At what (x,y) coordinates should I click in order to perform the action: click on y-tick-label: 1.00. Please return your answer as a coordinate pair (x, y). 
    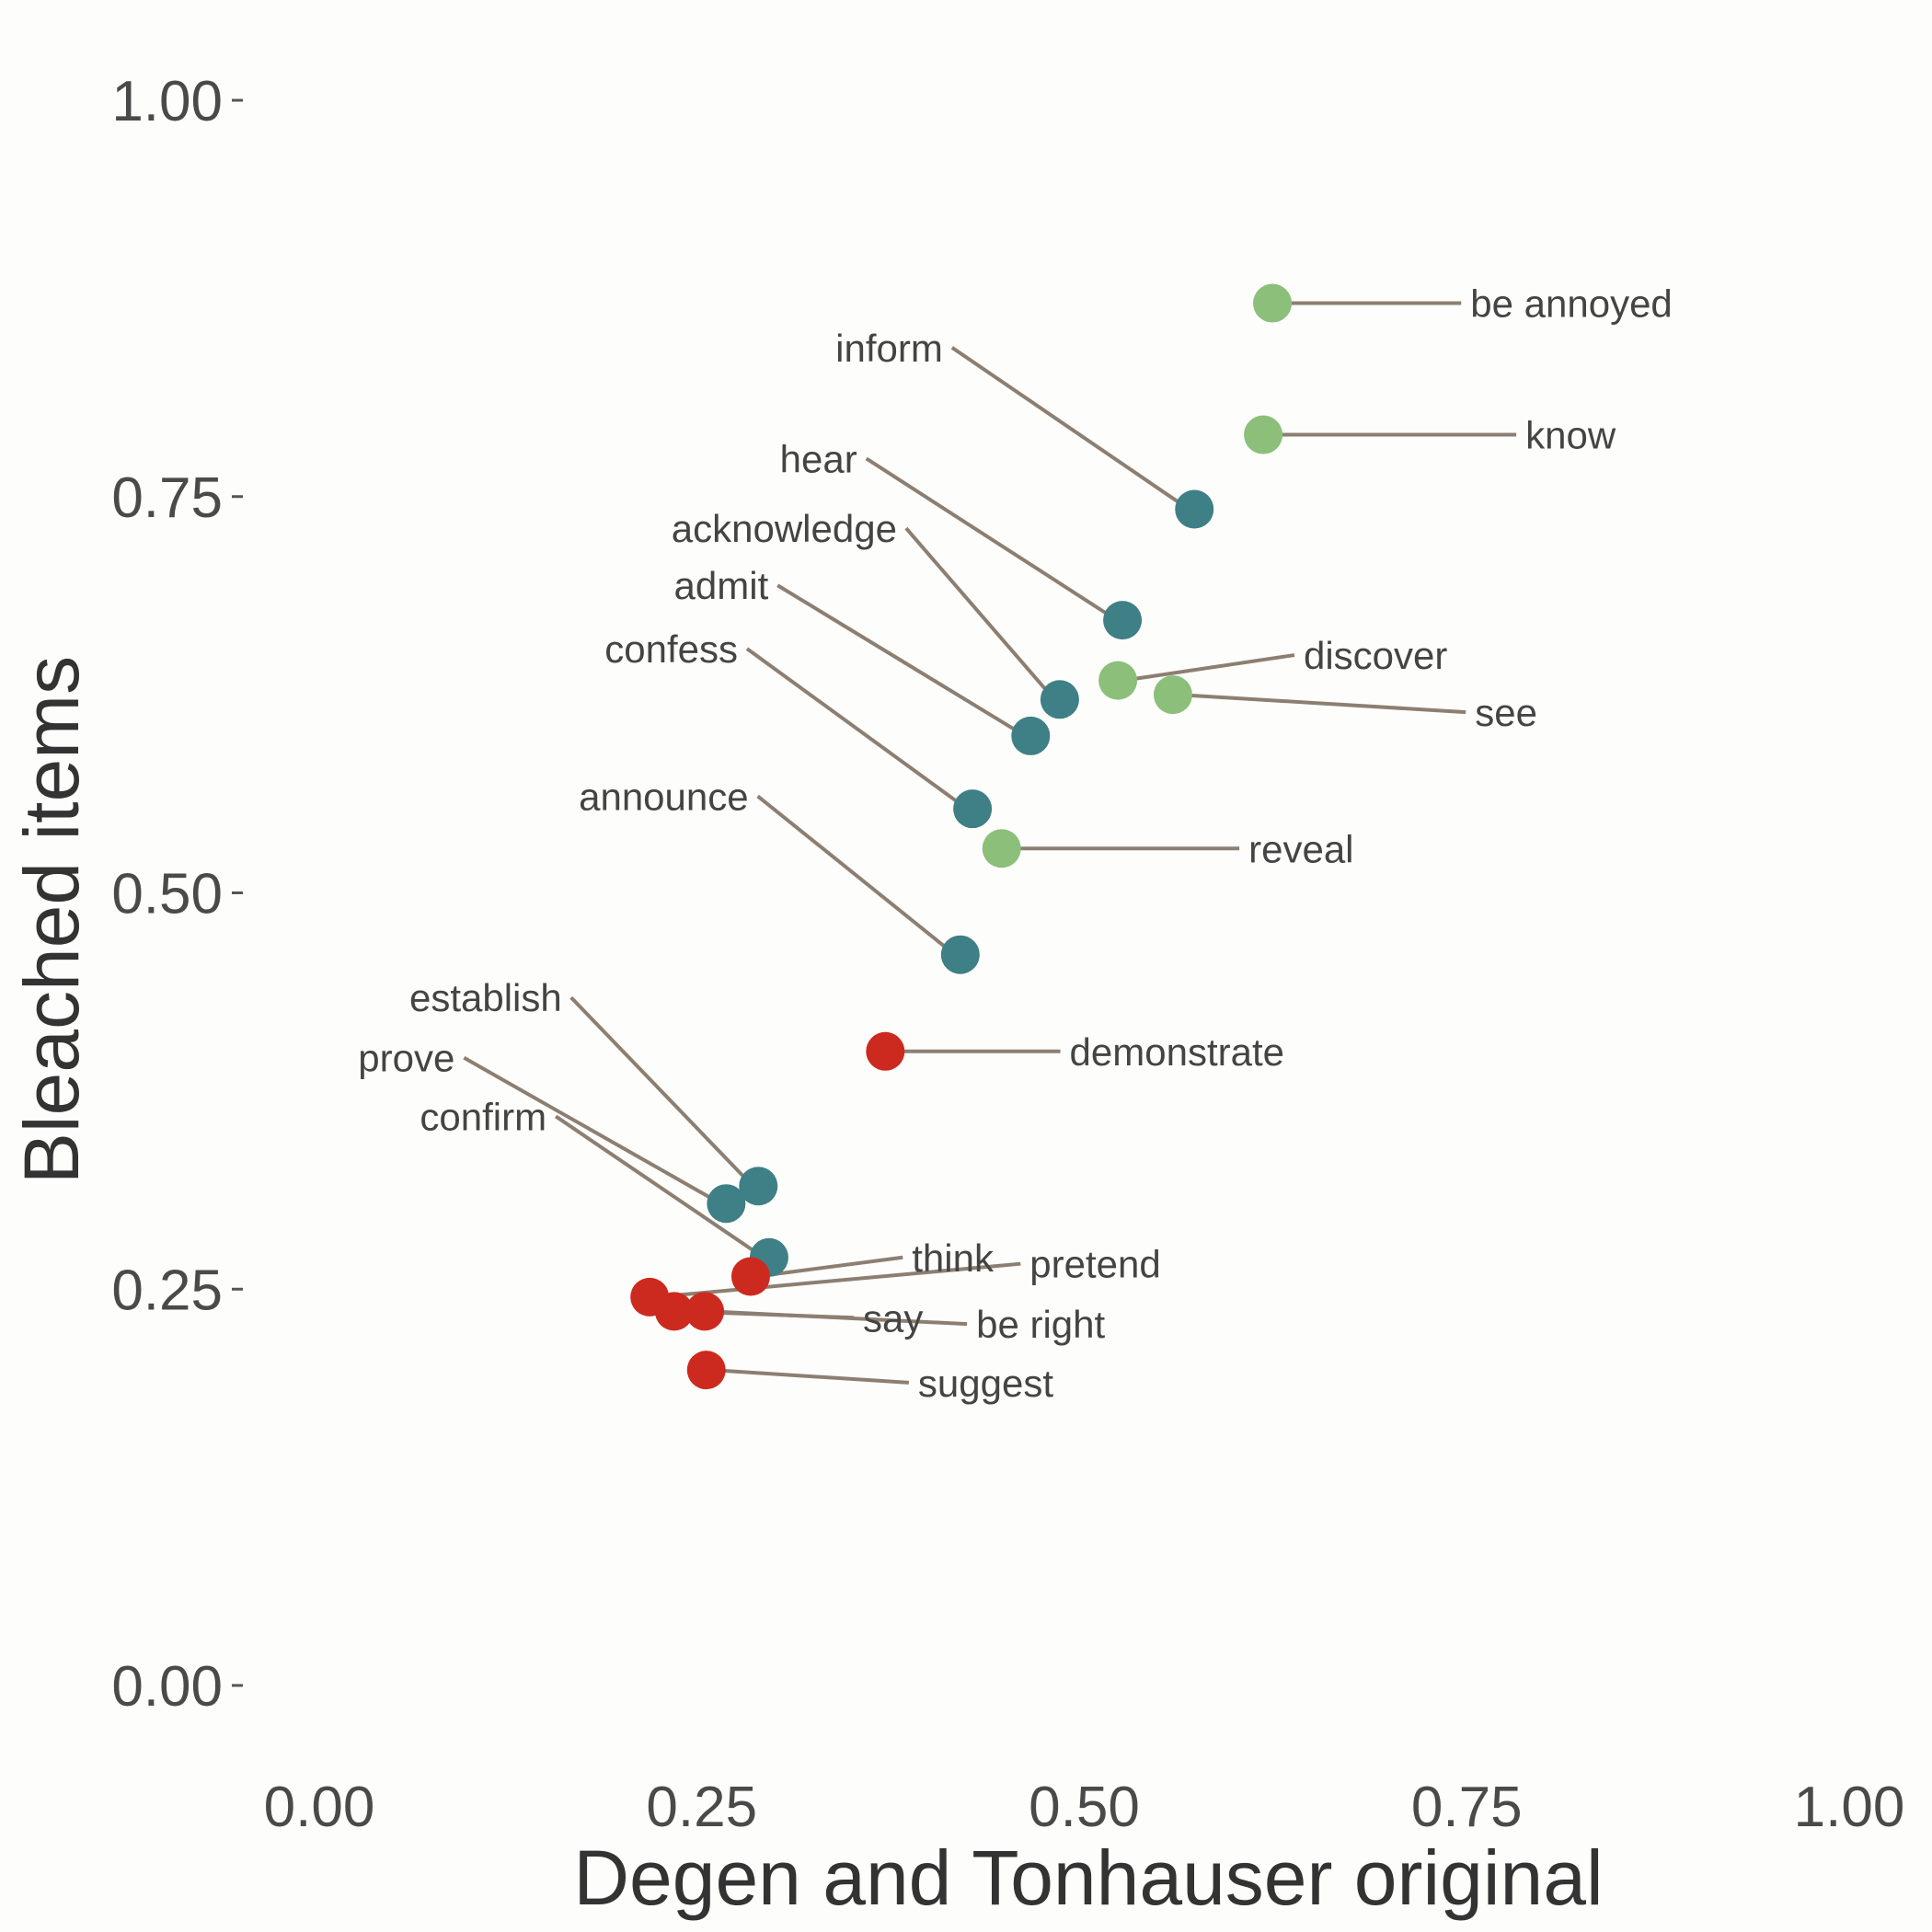
    Looking at the image, I should click on (167, 101).